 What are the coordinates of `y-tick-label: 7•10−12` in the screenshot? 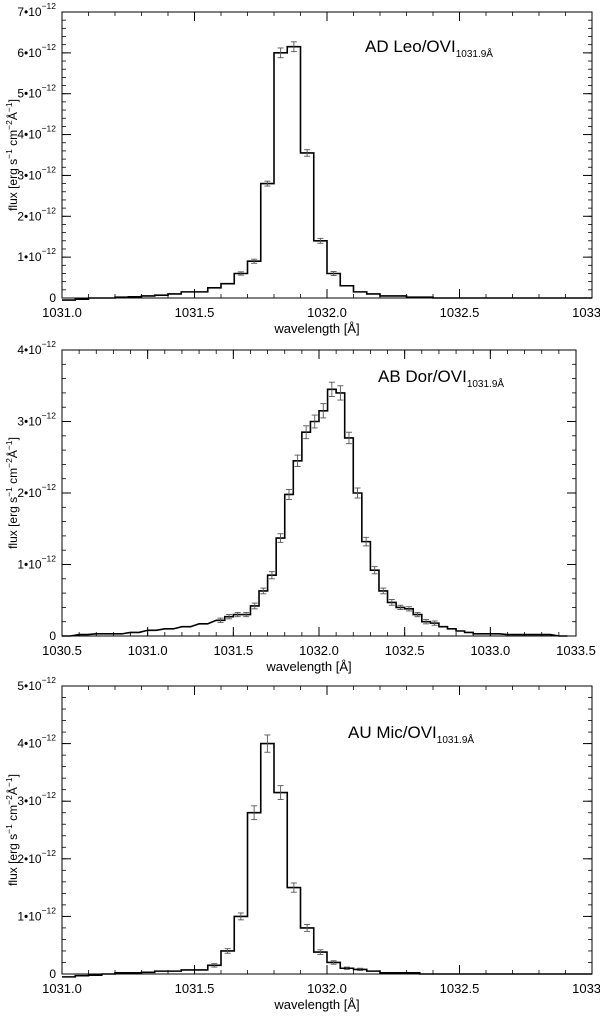 It's located at (36, 10).